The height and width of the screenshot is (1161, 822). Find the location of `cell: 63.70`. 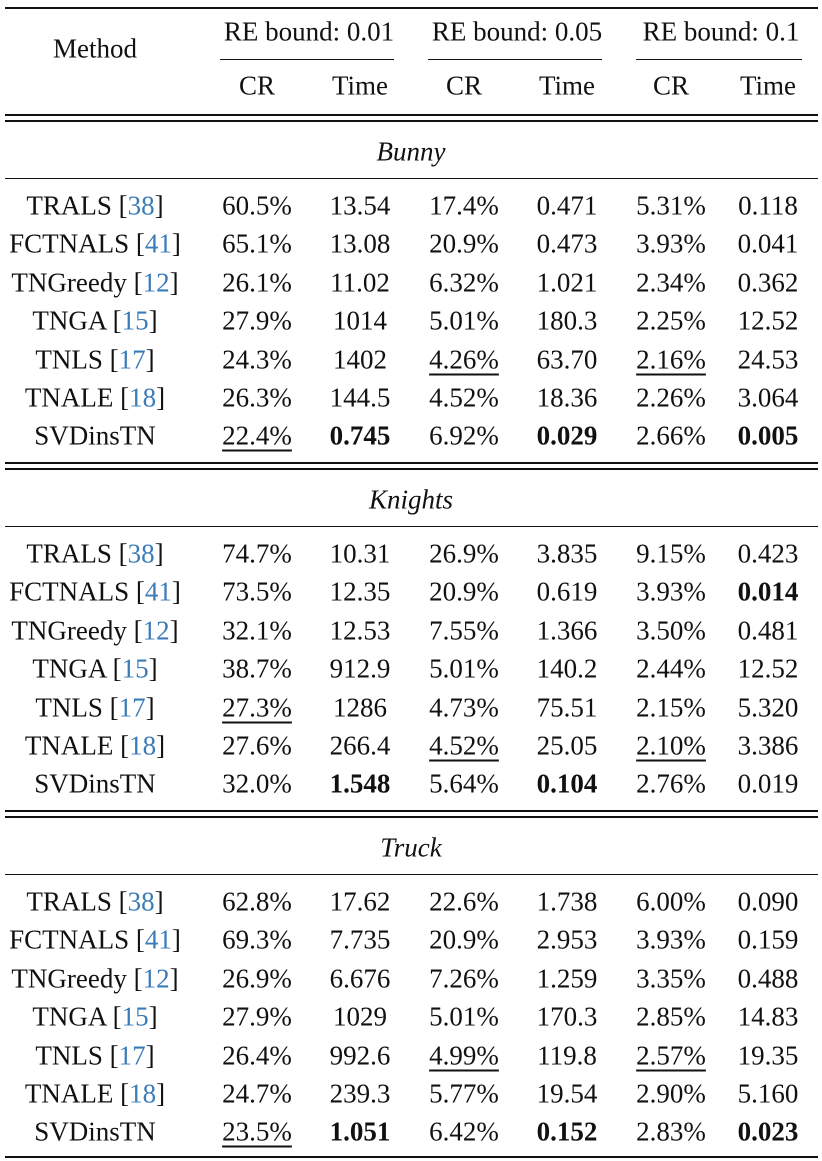

cell: 63.70 is located at coordinates (567, 359).